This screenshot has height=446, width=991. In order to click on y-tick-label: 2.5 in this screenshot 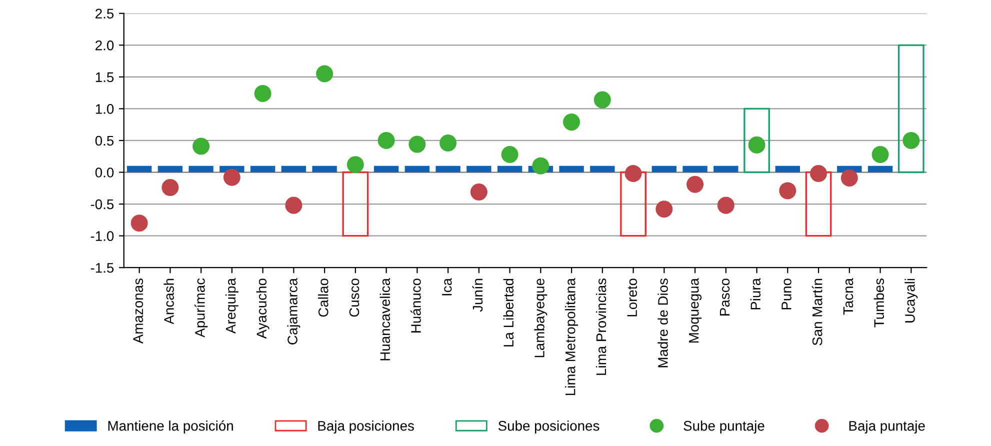, I will do `click(105, 13)`.